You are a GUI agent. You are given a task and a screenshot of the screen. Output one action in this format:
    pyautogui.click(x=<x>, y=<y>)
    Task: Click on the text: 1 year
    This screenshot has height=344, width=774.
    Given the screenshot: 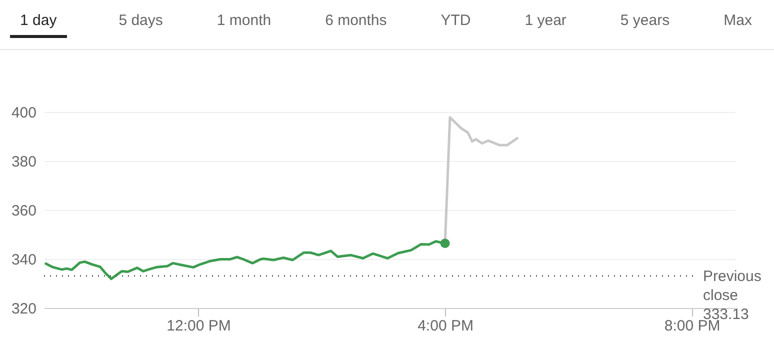 What is the action you would take?
    pyautogui.click(x=546, y=21)
    